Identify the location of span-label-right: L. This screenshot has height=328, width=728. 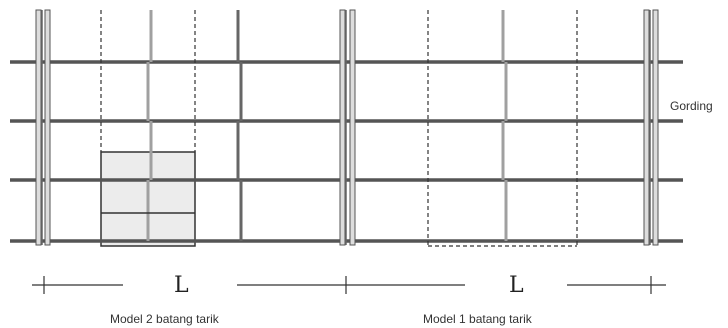
(516, 285).